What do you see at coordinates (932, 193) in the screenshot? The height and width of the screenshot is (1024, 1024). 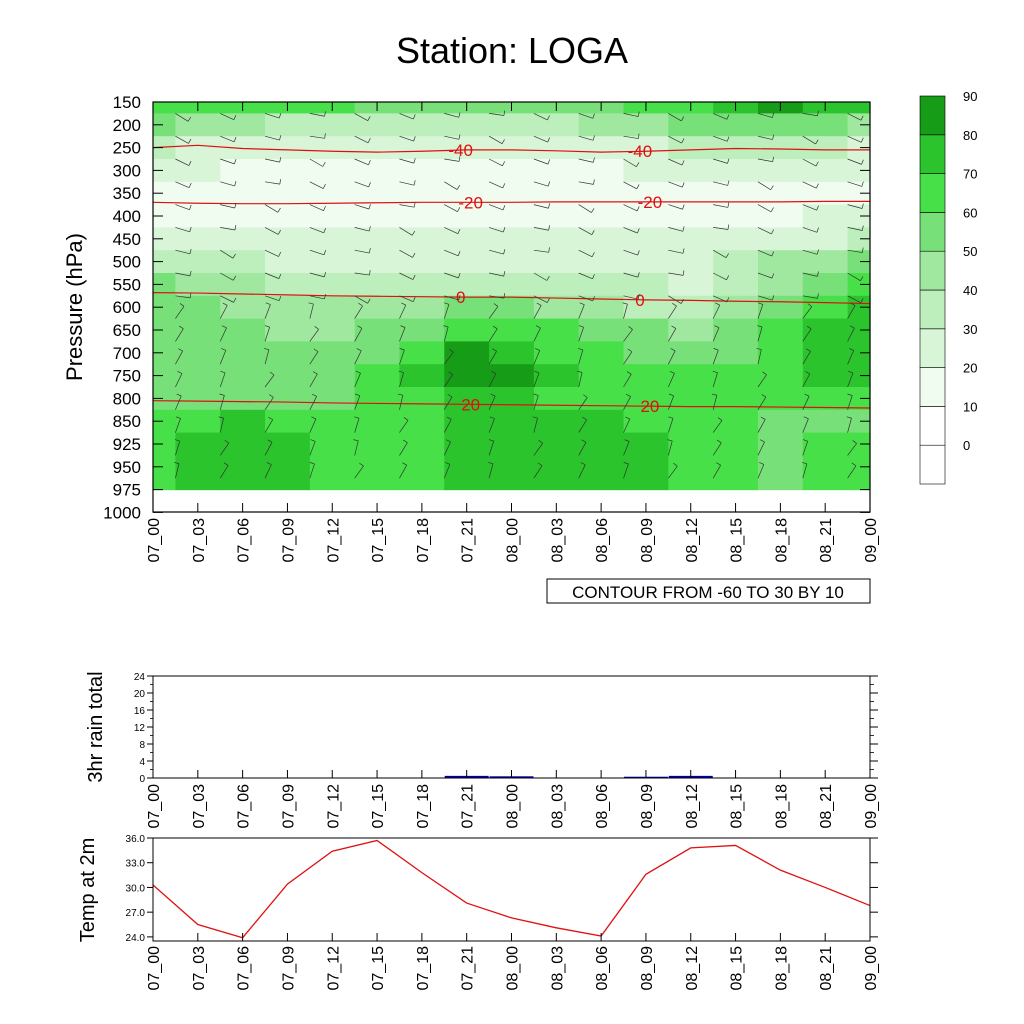 I see `colorbar-box` at bounding box center [932, 193].